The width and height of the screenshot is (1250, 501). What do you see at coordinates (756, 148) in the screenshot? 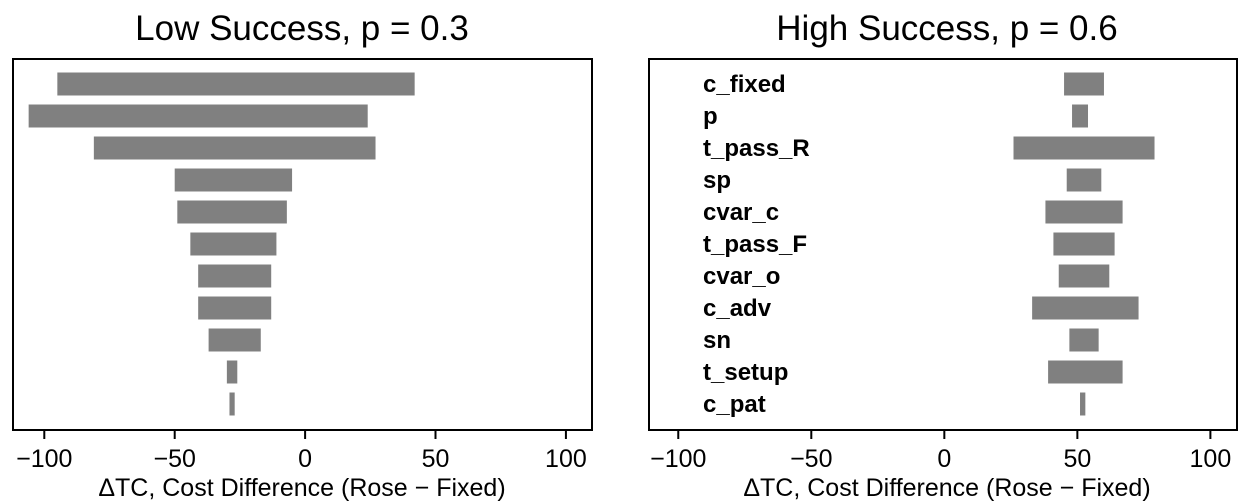
I see `variable-label: t_pass_R` at bounding box center [756, 148].